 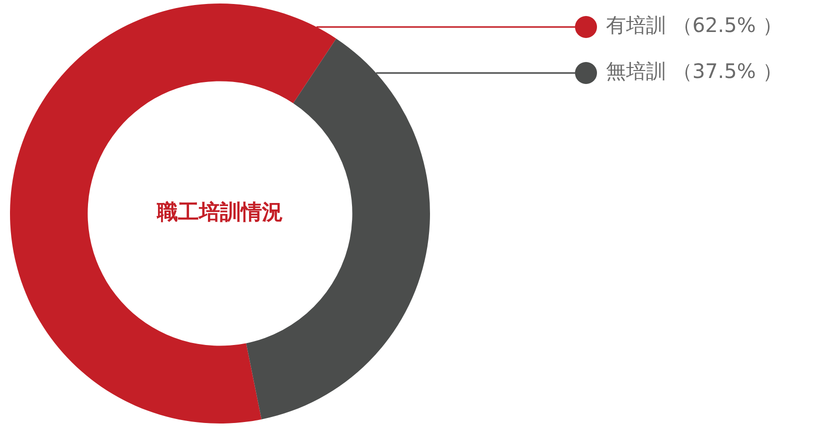 I want to click on legend-label: 有培訓 （62.5% ）, so click(x=694, y=25).